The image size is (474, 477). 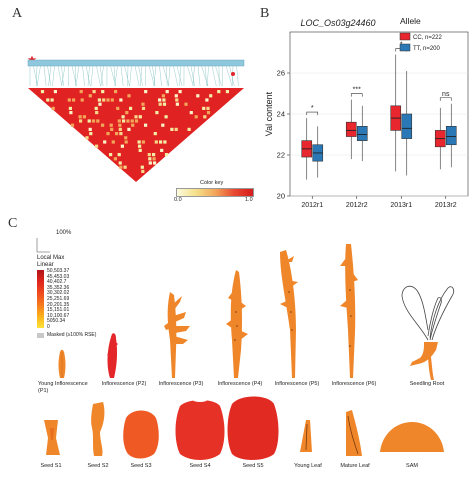 What do you see at coordinates (253, 428) in the screenshot?
I see `organ-seed-s5` at bounding box center [253, 428].